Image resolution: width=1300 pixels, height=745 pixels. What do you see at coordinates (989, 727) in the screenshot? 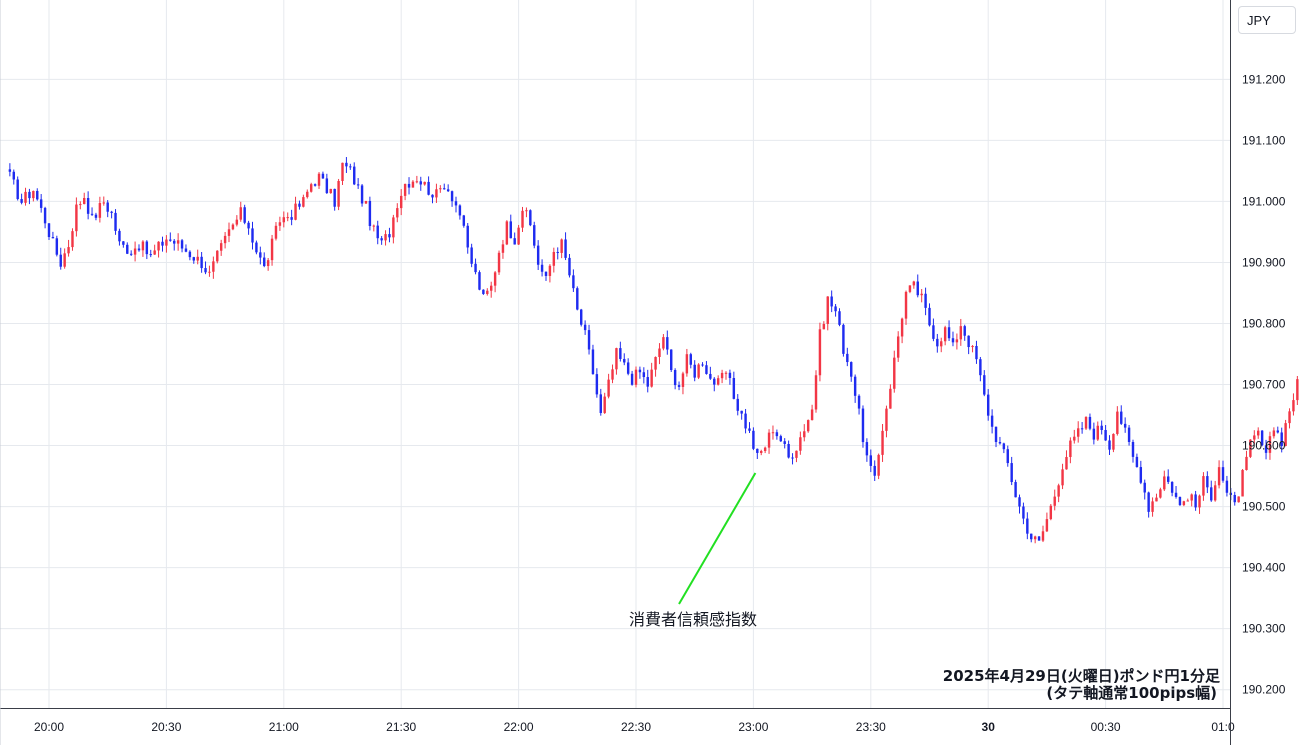
I see `x-tick-label: 30` at bounding box center [989, 727].